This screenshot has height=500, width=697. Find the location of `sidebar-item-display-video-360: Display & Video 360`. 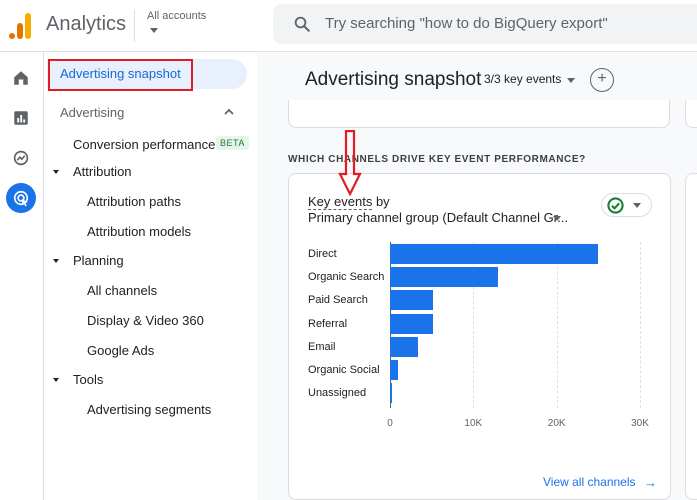

sidebar-item-display-video-360: Display & Video 360 is located at coordinates (145, 320).